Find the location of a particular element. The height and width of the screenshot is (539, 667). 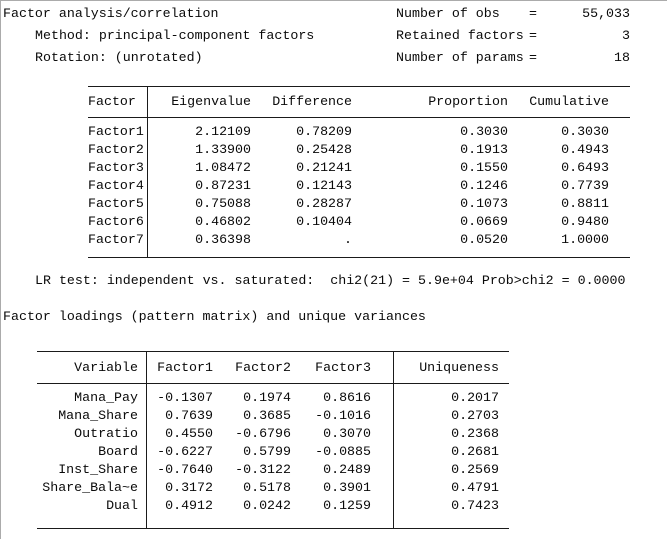

uniqueness-cell: 0.2681 is located at coordinates (475, 451).